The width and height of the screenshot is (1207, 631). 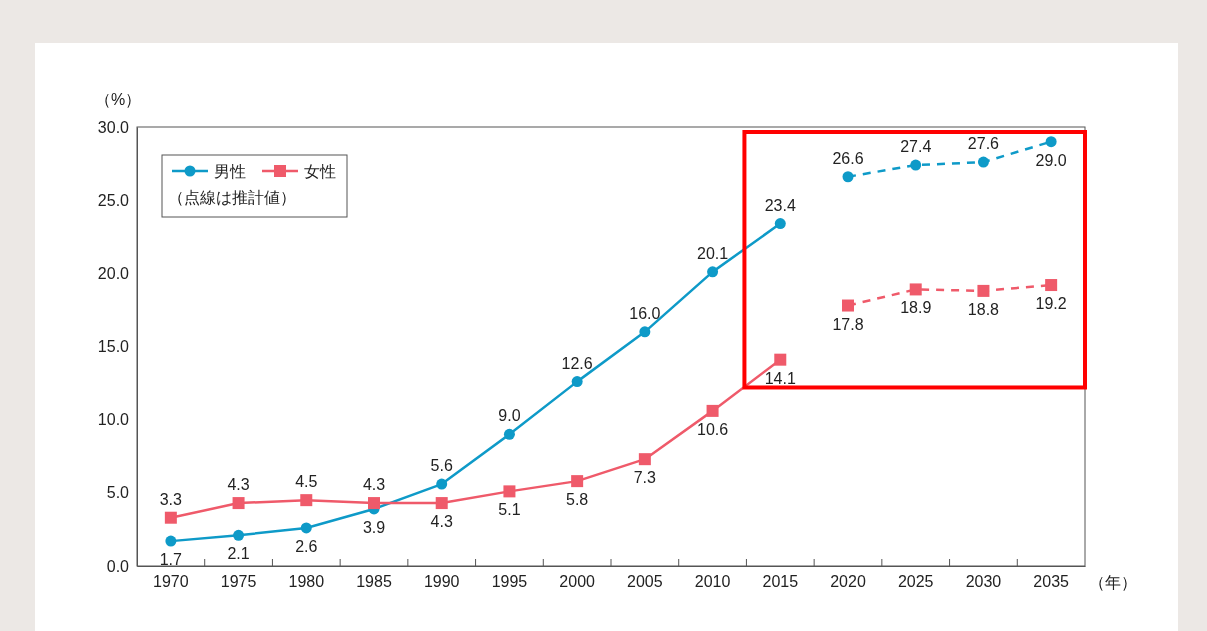 What do you see at coordinates (509, 582) in the screenshot?
I see `x-tick-label: 1995` at bounding box center [509, 582].